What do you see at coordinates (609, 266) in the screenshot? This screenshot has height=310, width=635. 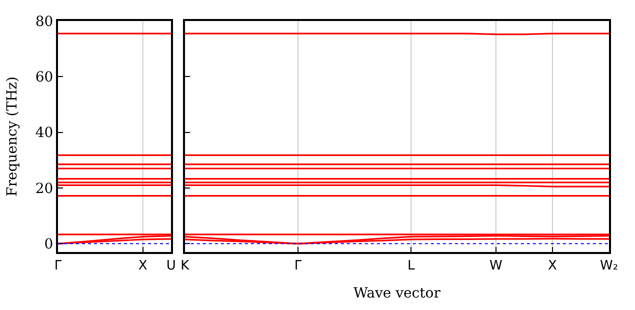 I see `x-tick-label: W₂` at bounding box center [609, 266].